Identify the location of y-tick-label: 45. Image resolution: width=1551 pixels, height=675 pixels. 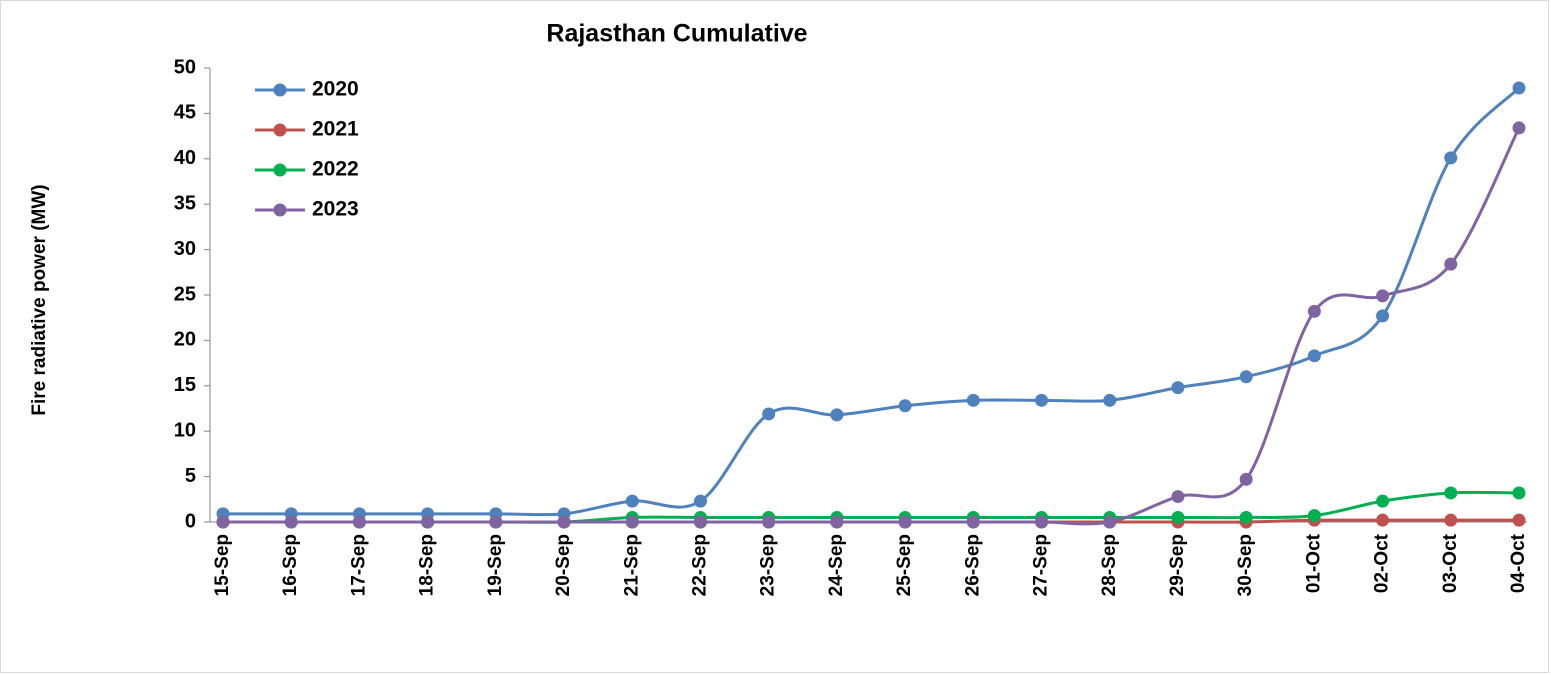
(185, 113).